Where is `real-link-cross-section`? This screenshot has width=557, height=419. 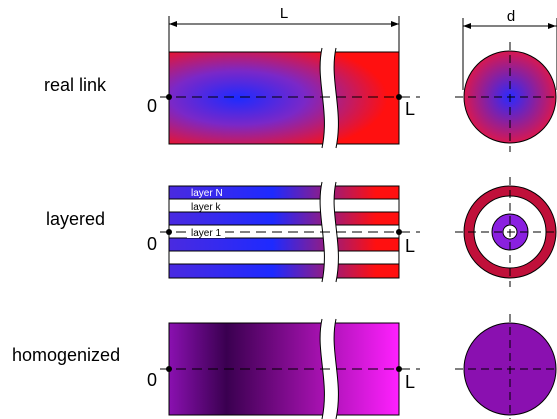 real-link-cross-section is located at coordinates (506, 97).